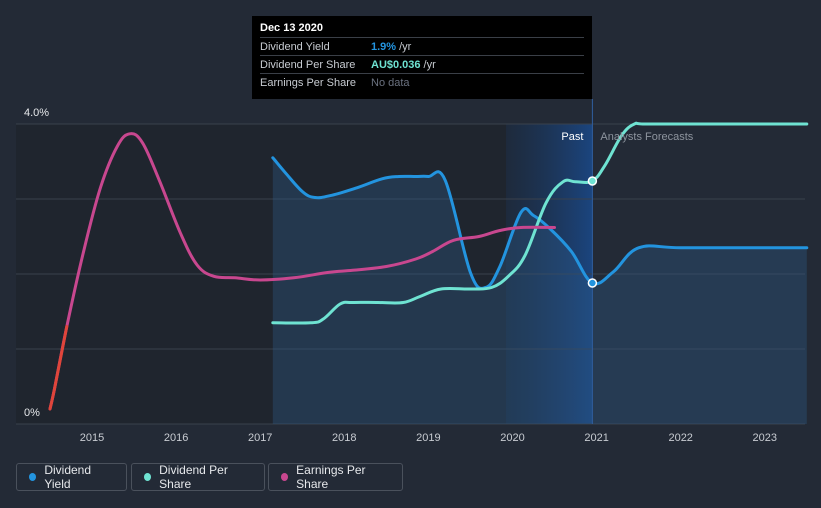 The width and height of the screenshot is (821, 508). I want to click on legend-label: Dividend Per Share, so click(193, 477).